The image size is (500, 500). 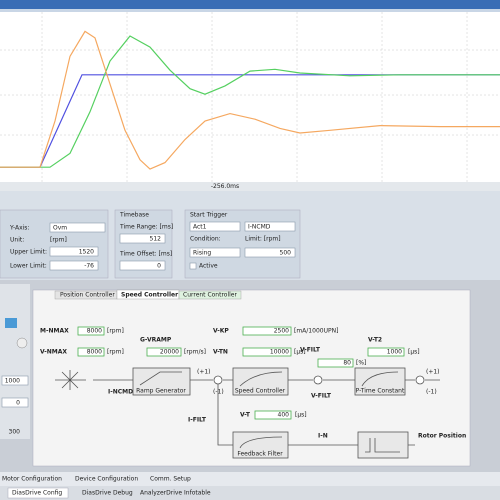 What do you see at coordinates (156, 340) in the screenshot?
I see `param-name: G-VRAMP` at bounding box center [156, 340].